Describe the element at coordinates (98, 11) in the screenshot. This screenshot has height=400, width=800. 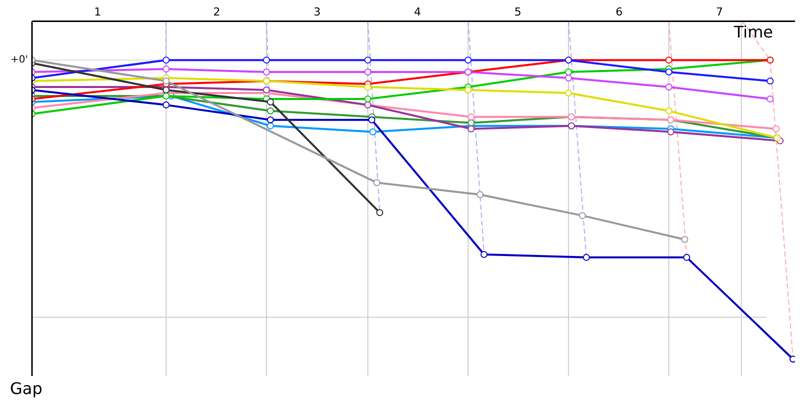
I see `x-tick-label: 1` at that location.